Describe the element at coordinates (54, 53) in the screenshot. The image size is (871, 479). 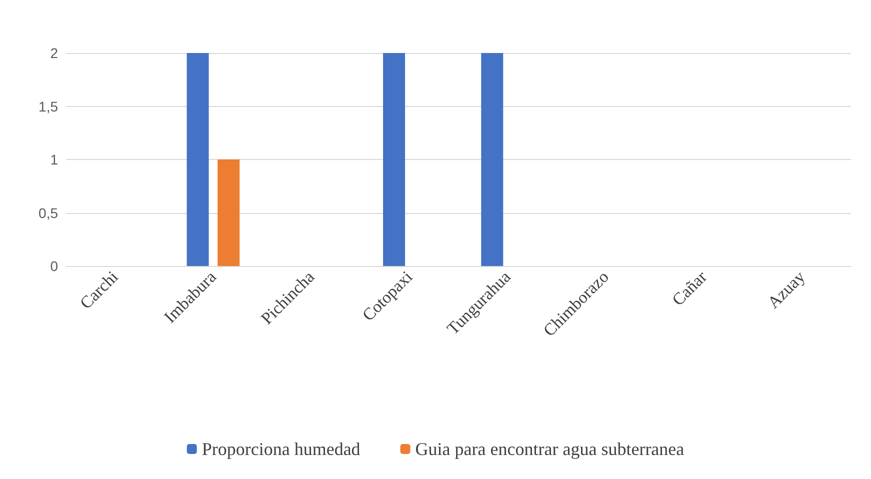
I see `y-tick-label: 2` at that location.